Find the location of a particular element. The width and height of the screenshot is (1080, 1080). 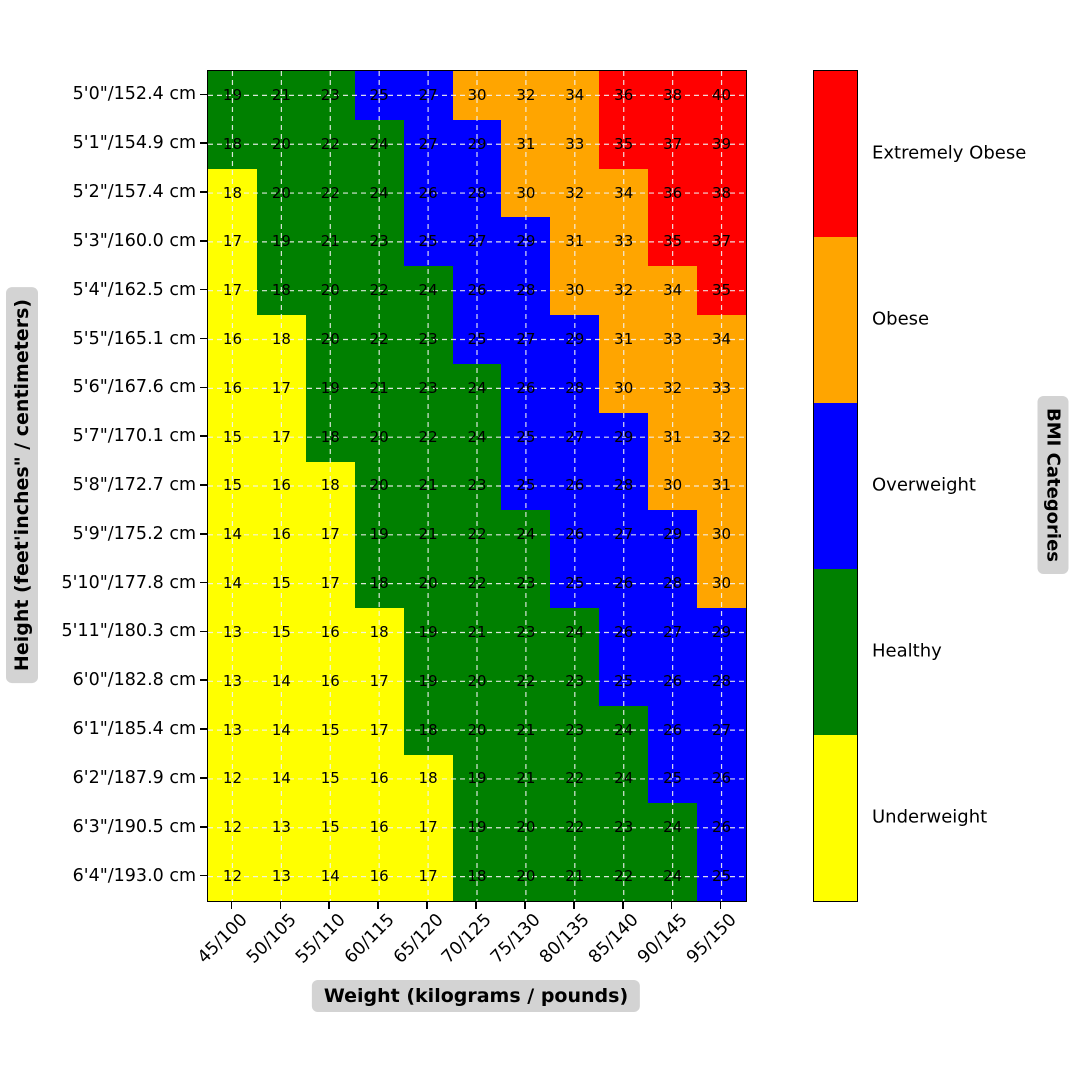

bmi-value: 31 is located at coordinates (673, 436).